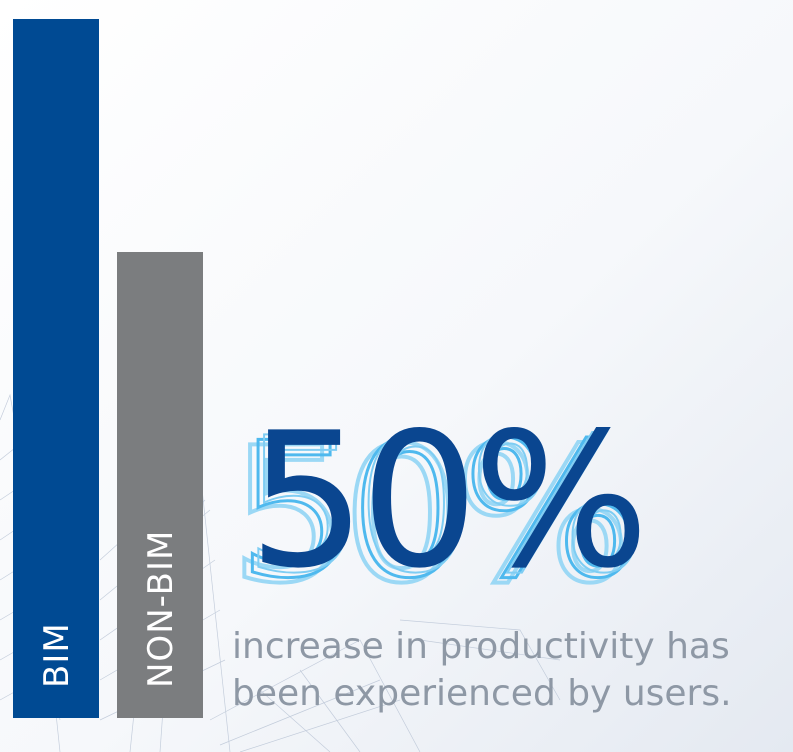 The height and width of the screenshot is (752, 793). I want to click on bar-label-non-bim: NON-BIM, so click(161, 609).